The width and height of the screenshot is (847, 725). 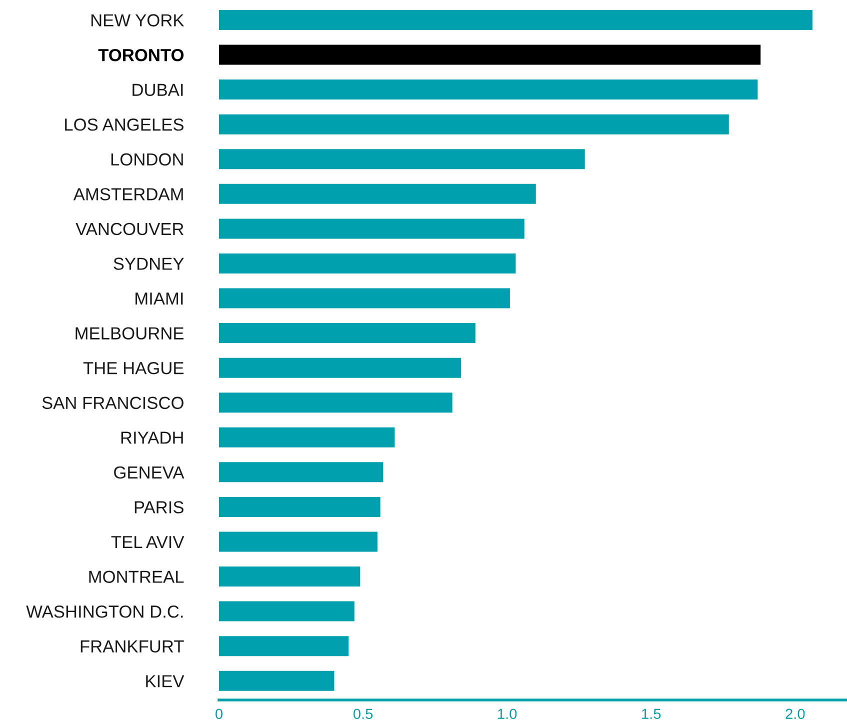 What do you see at coordinates (157, 90) in the screenshot?
I see `y-tick-label: DUBAI` at bounding box center [157, 90].